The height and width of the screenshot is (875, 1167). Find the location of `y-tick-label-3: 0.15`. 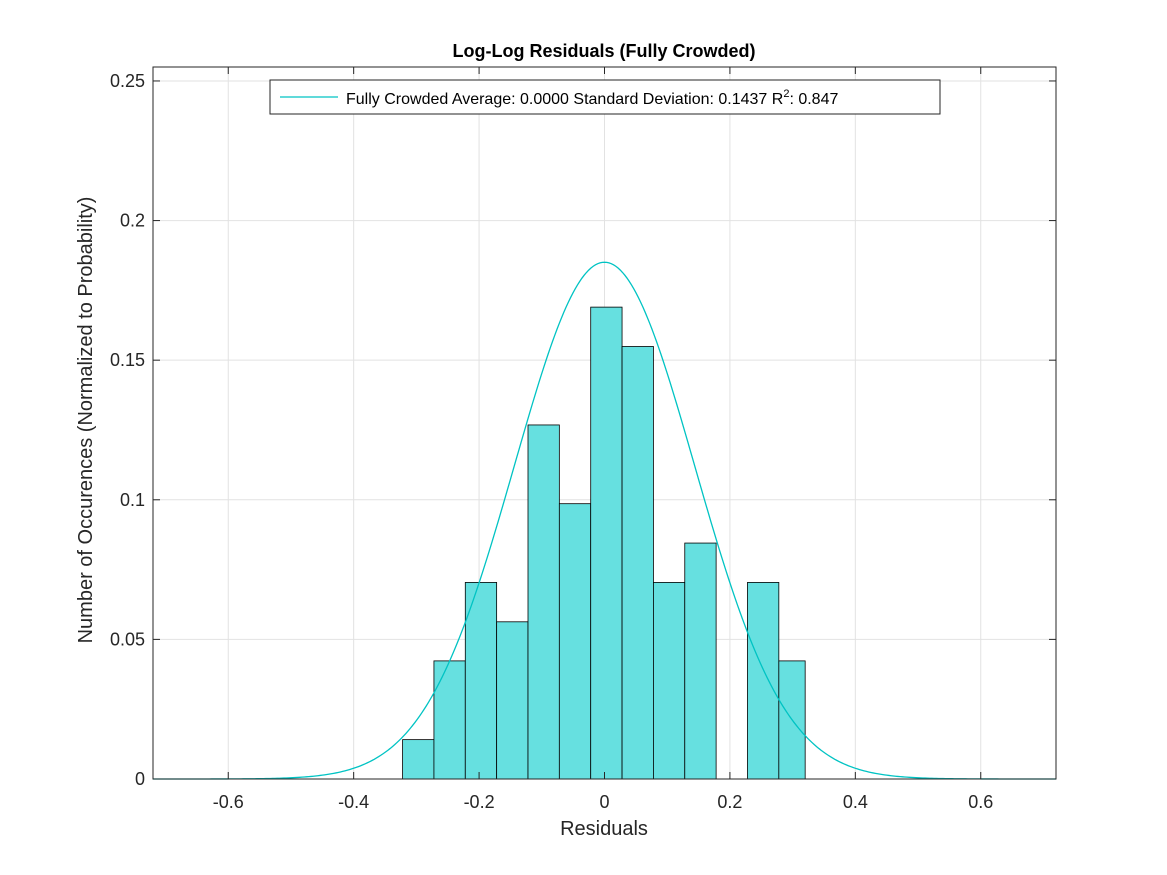

y-tick-label-3: 0.15 is located at coordinates (127, 360).